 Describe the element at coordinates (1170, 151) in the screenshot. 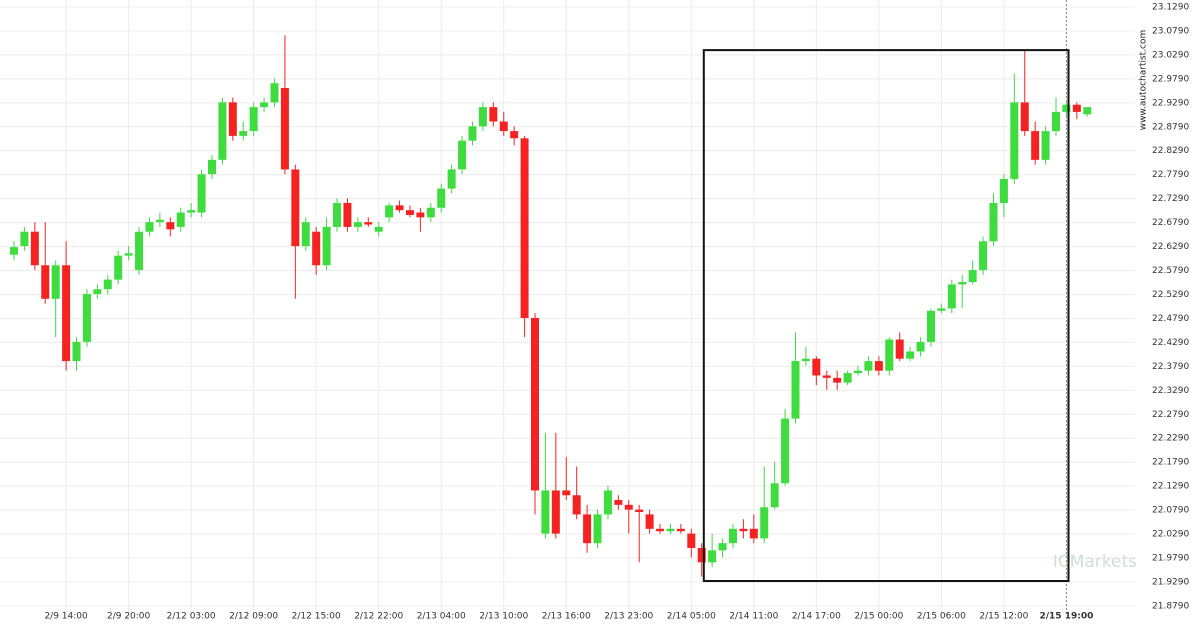

I see `y-tick-label: 22.8290` at that location.